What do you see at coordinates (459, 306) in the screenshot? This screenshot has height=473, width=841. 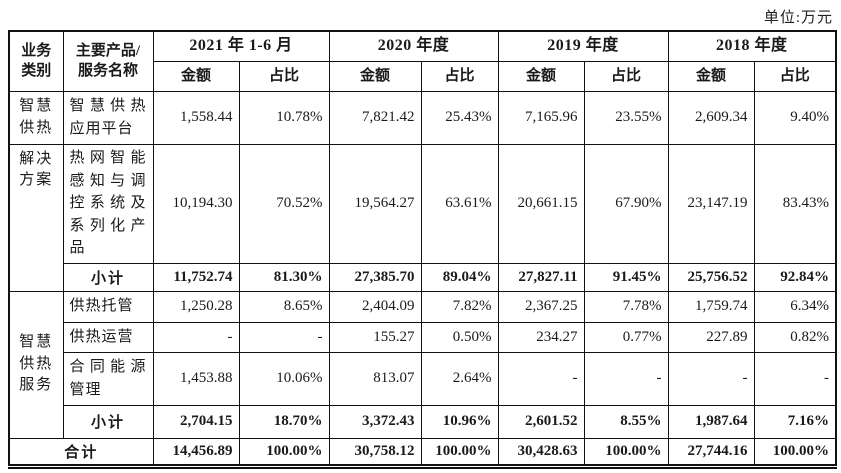 I see `ratio-cell: 7.82%` at bounding box center [459, 306].